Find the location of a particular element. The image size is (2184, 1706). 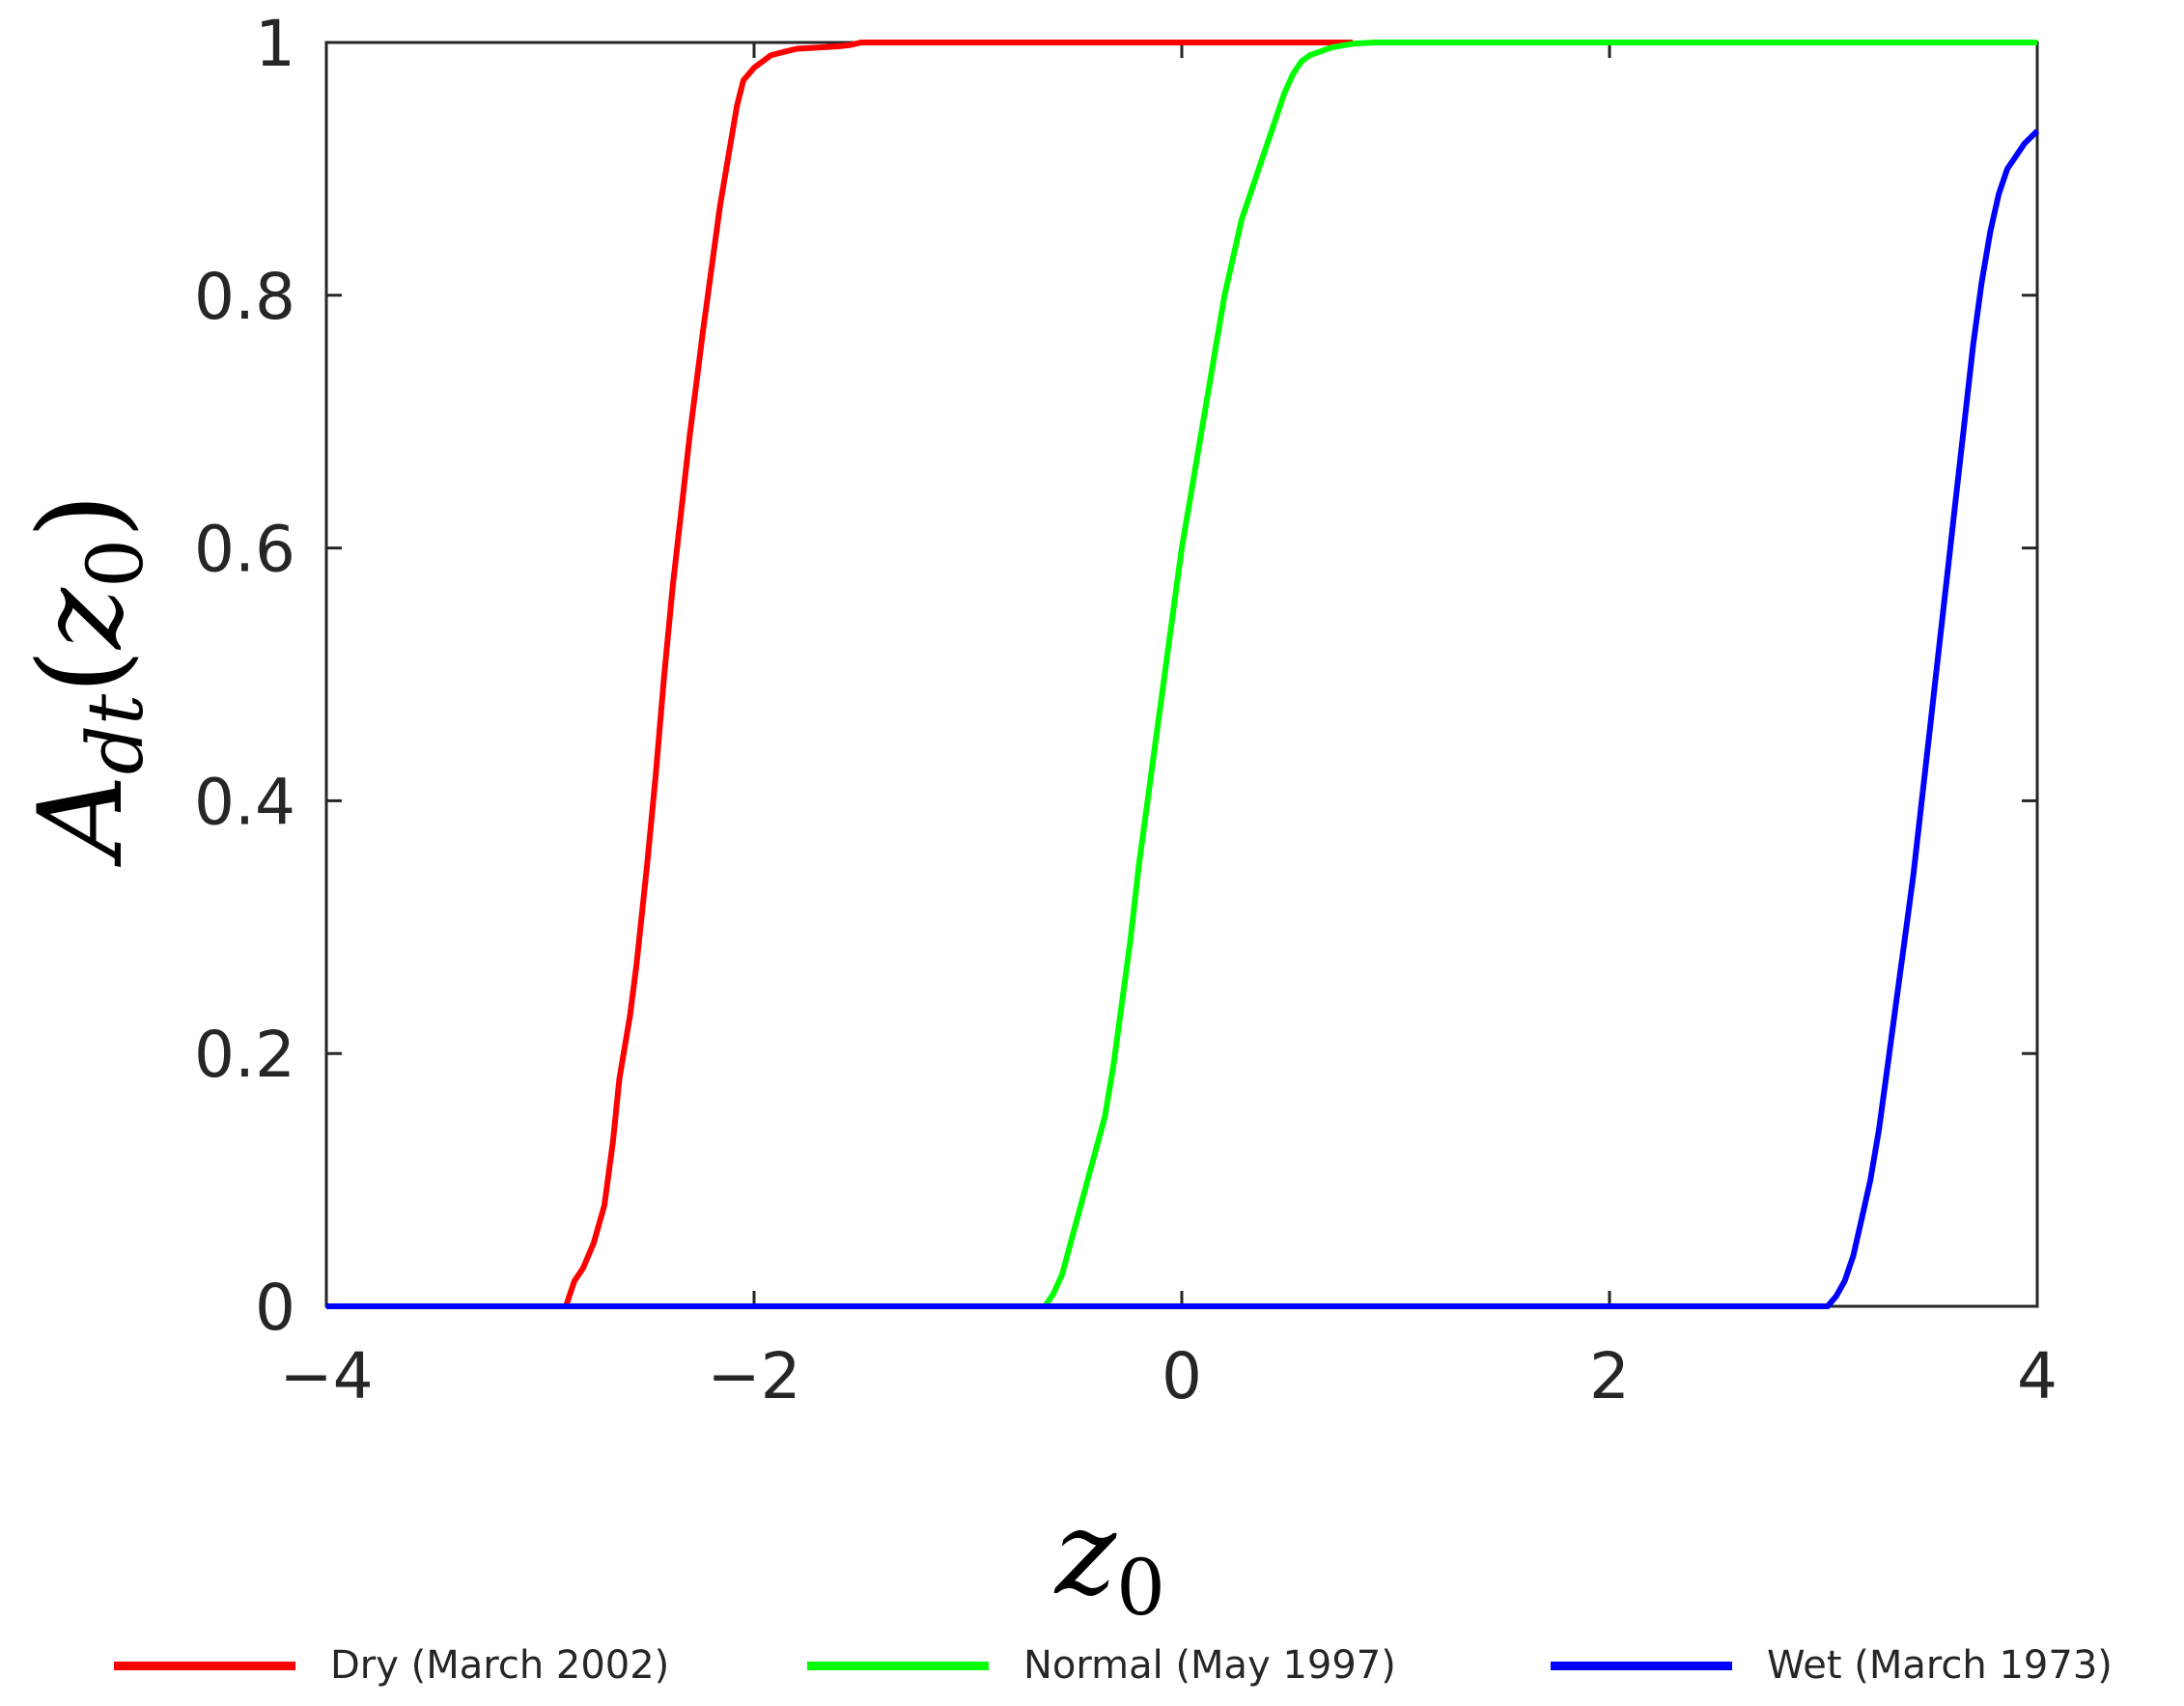

y-axis-label-paren-open: ( is located at coordinates (82, 671).